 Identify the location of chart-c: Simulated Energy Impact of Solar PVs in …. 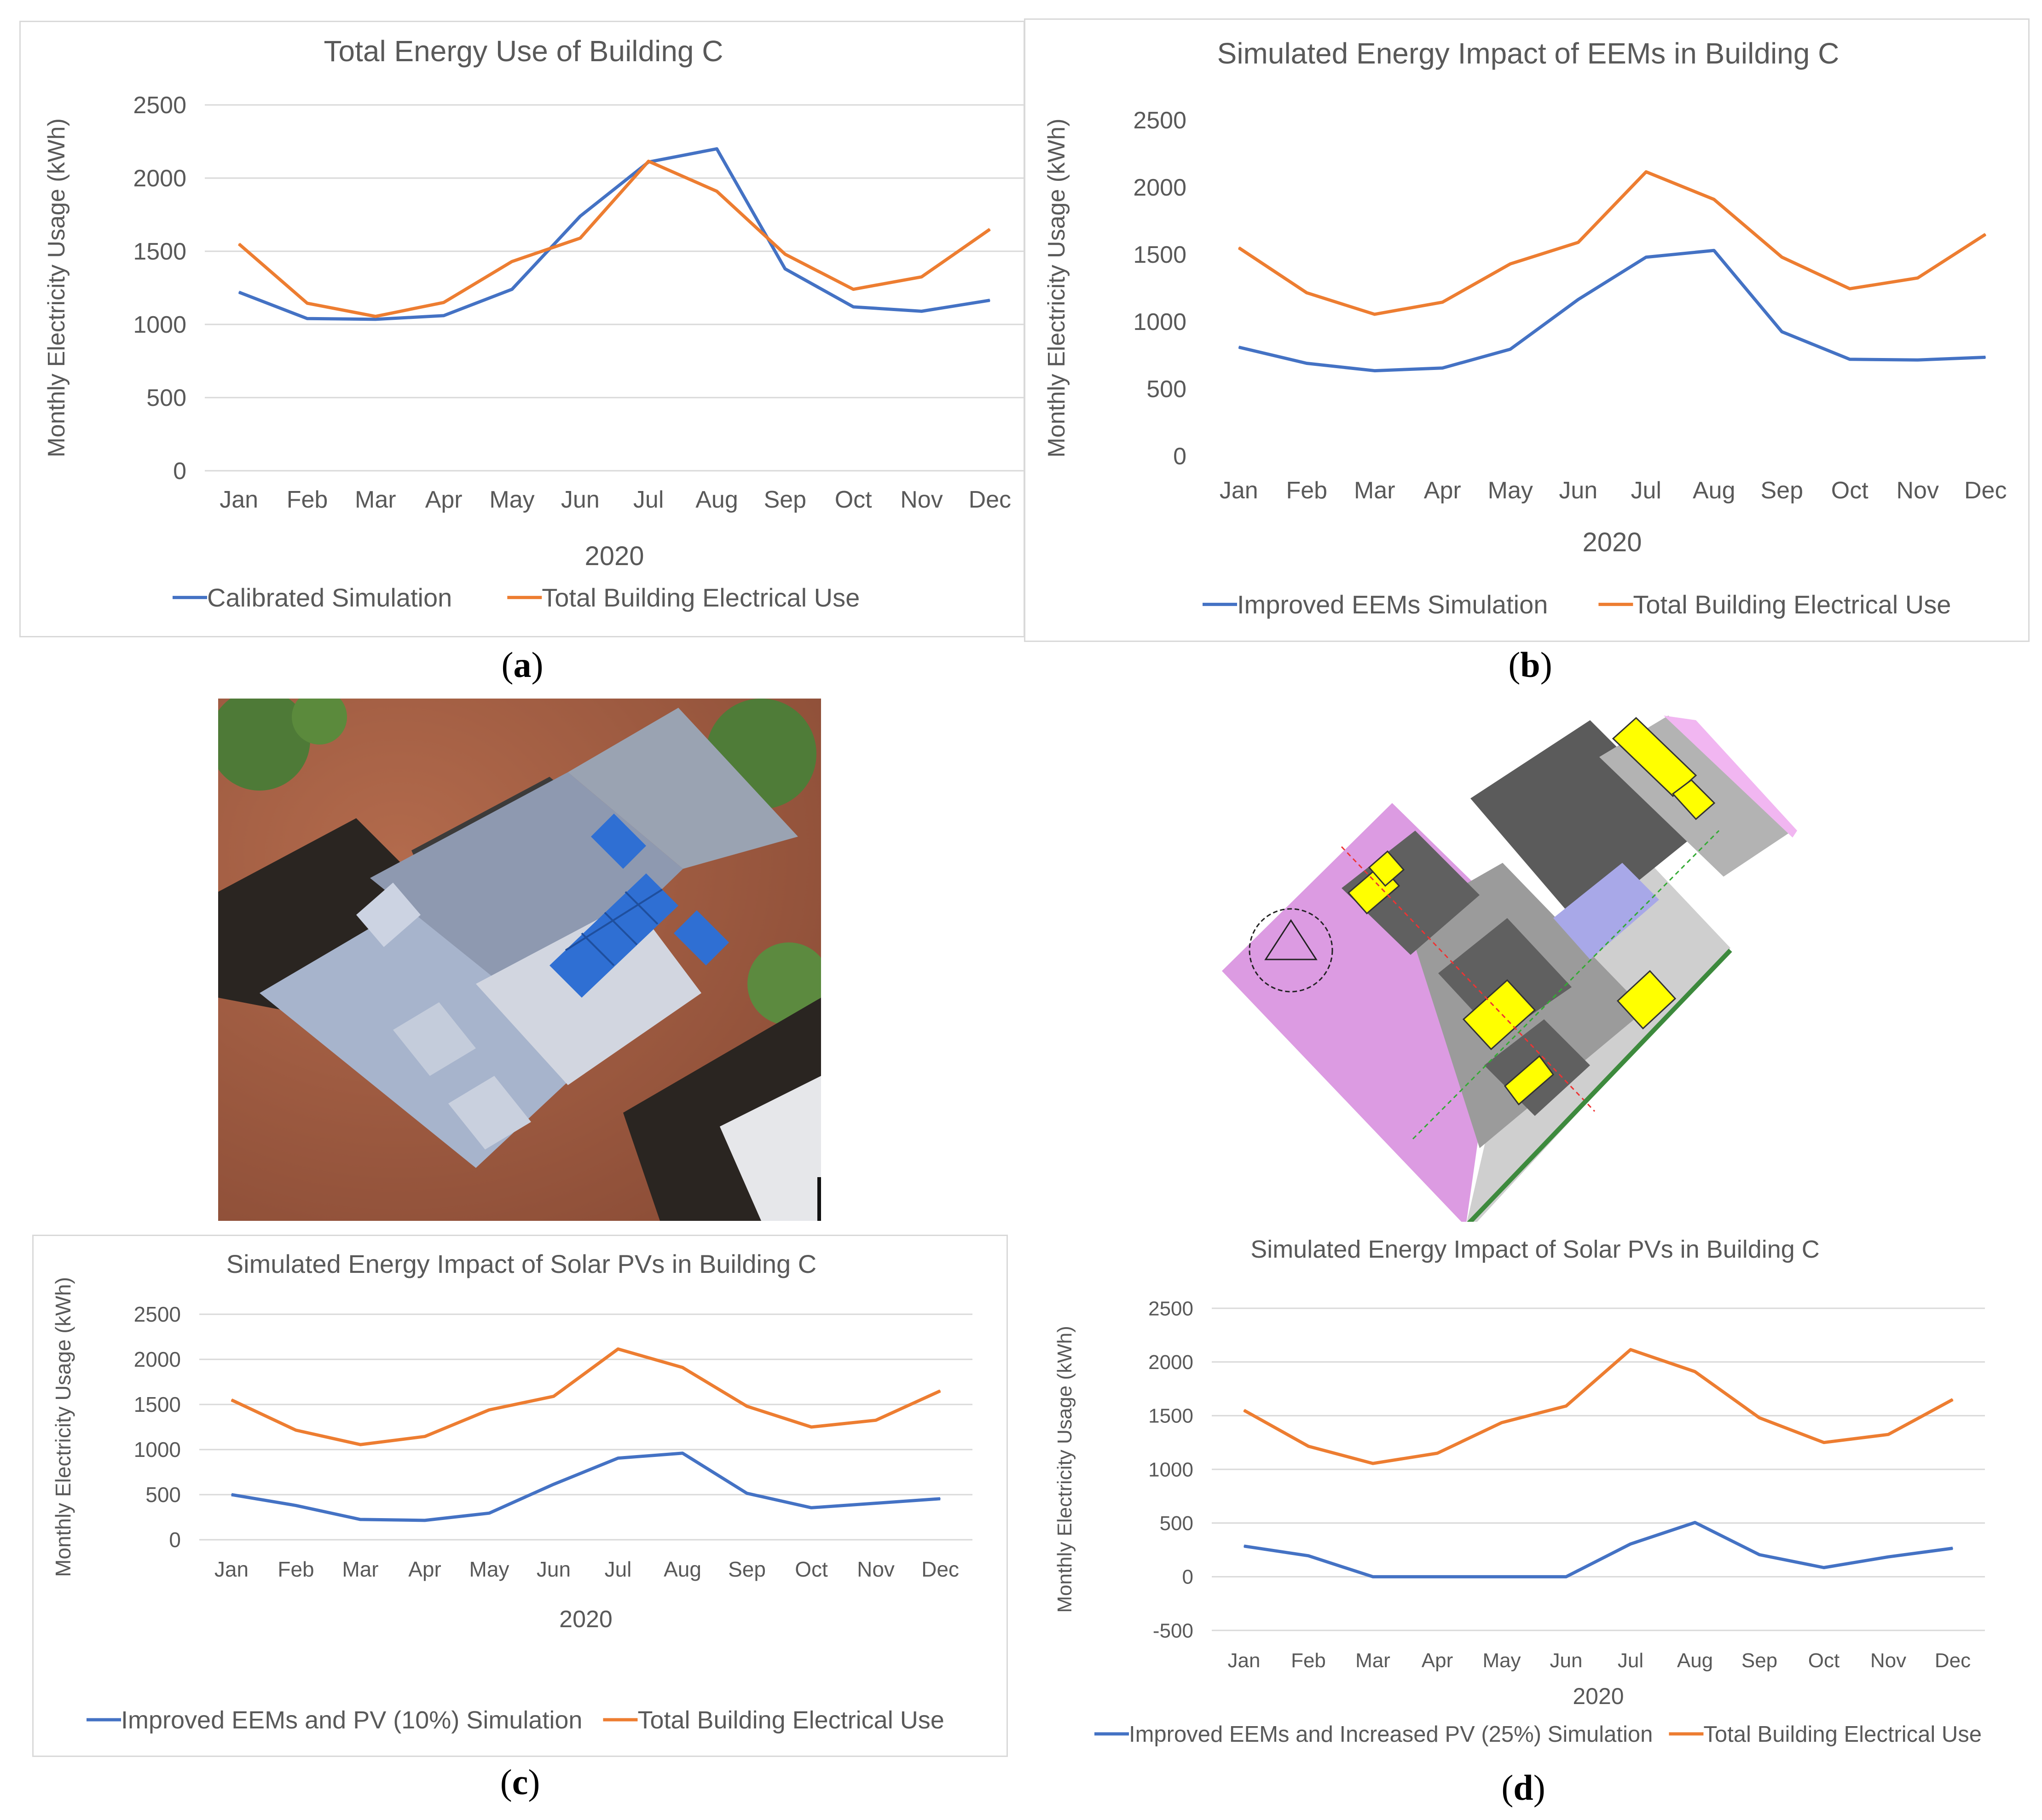
(511, 1491).